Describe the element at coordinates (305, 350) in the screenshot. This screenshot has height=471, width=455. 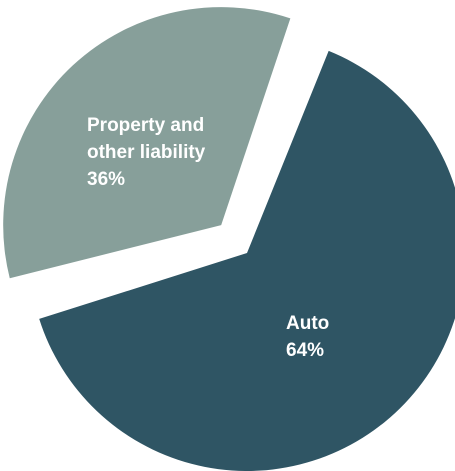
I see `slice-value-label: 64%` at that location.